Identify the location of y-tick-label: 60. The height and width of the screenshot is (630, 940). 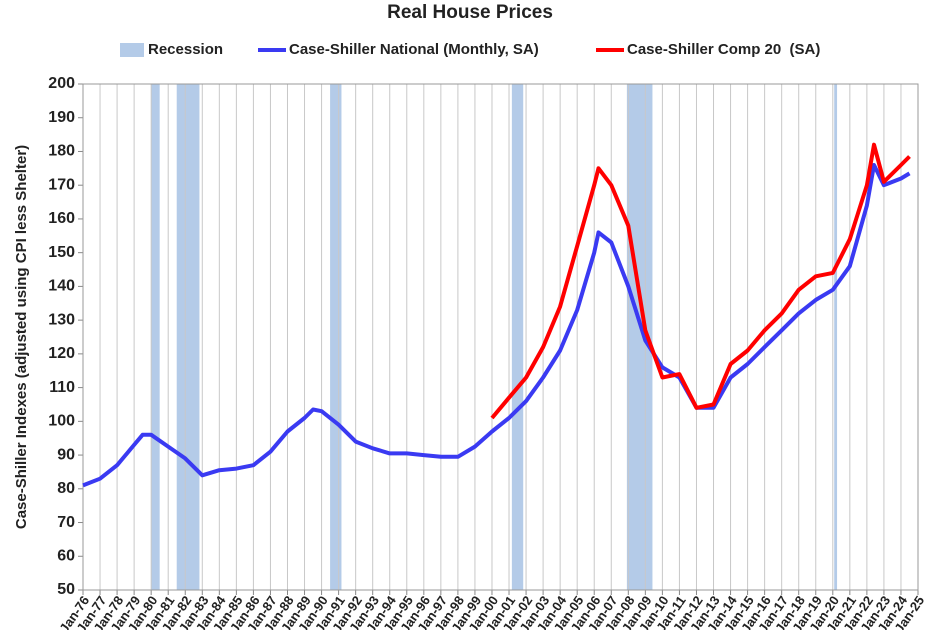
(66, 555).